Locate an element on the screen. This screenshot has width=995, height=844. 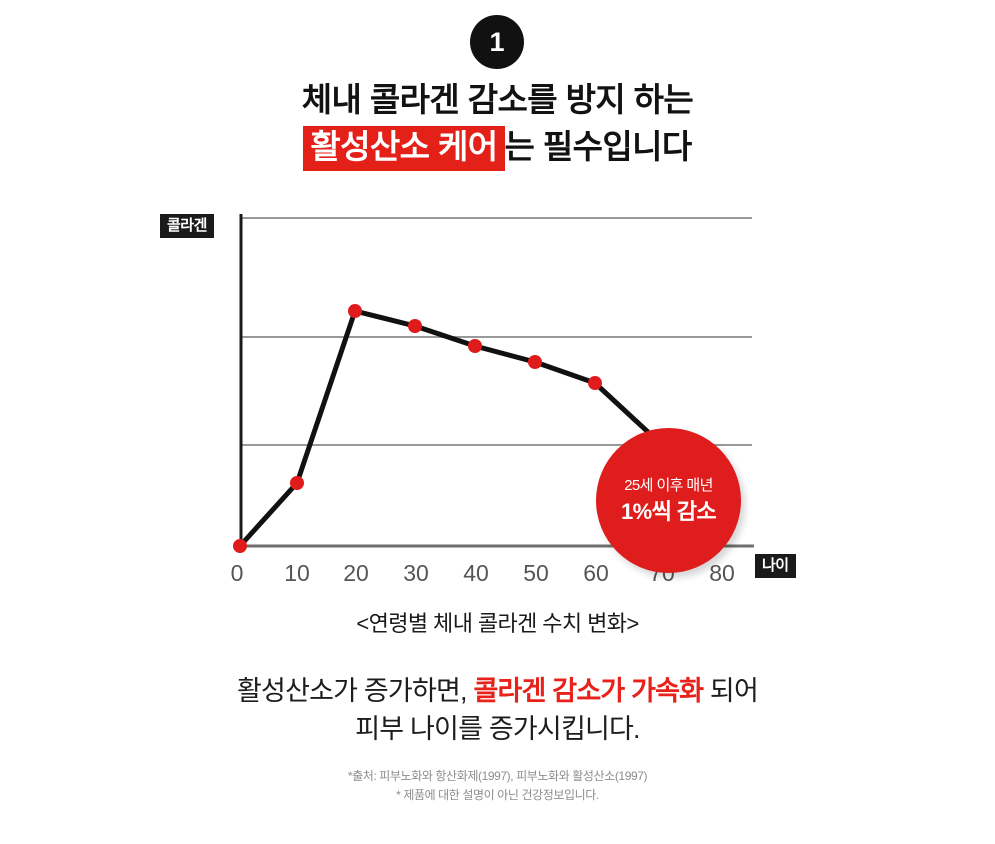
conclusion-line-2: 피부 나이를 증가시킵니다. is located at coordinates (497, 729).